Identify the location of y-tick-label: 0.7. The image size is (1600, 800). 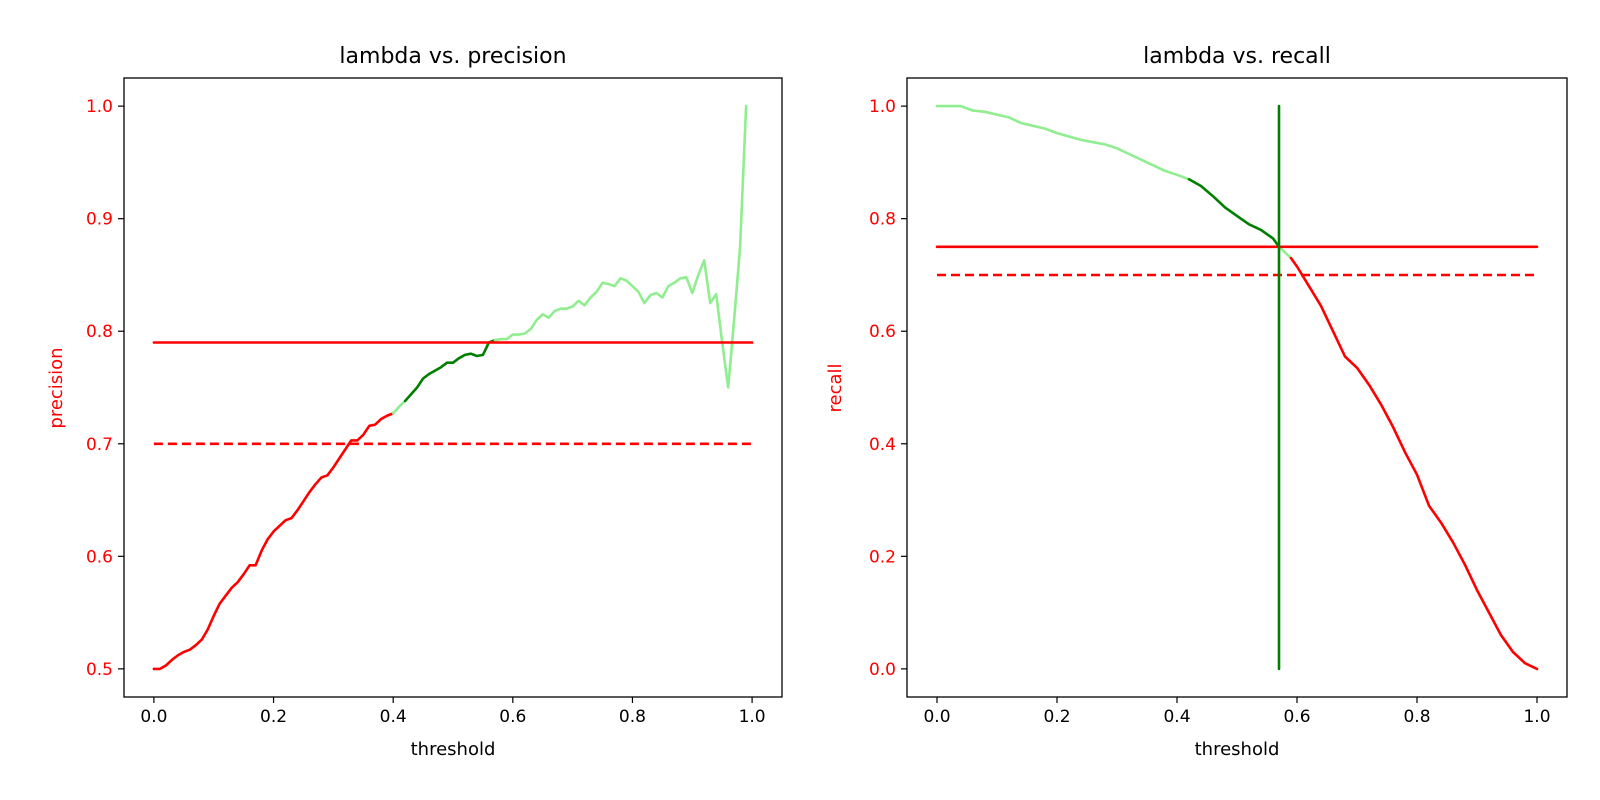
(99, 445).